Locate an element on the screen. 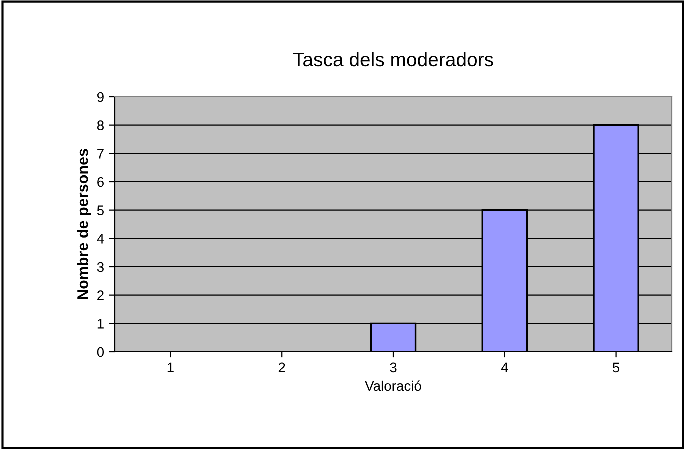 This screenshot has width=686, height=450. x-tick-label: 2 is located at coordinates (282, 367).